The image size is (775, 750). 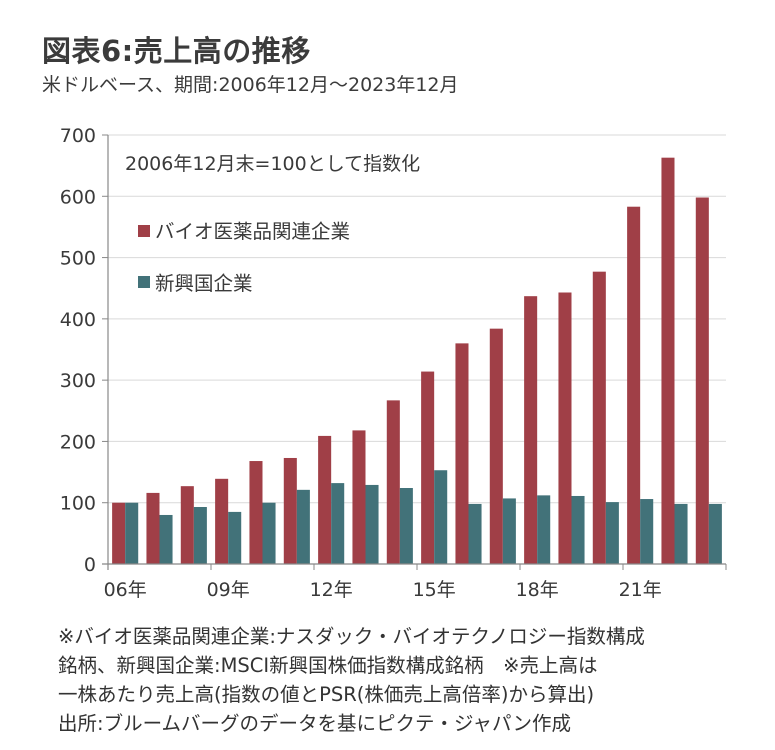 I want to click on footnote-line: 一株あたり売上高(指数の値とPSR(株価売上高倍率)から算出), so click(x=326, y=694).